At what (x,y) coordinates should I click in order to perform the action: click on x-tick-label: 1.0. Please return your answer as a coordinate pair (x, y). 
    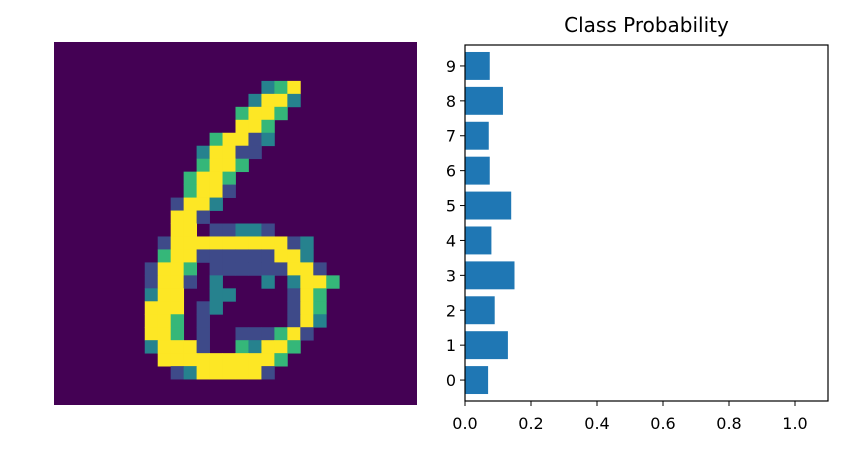
    Looking at the image, I should click on (794, 423).